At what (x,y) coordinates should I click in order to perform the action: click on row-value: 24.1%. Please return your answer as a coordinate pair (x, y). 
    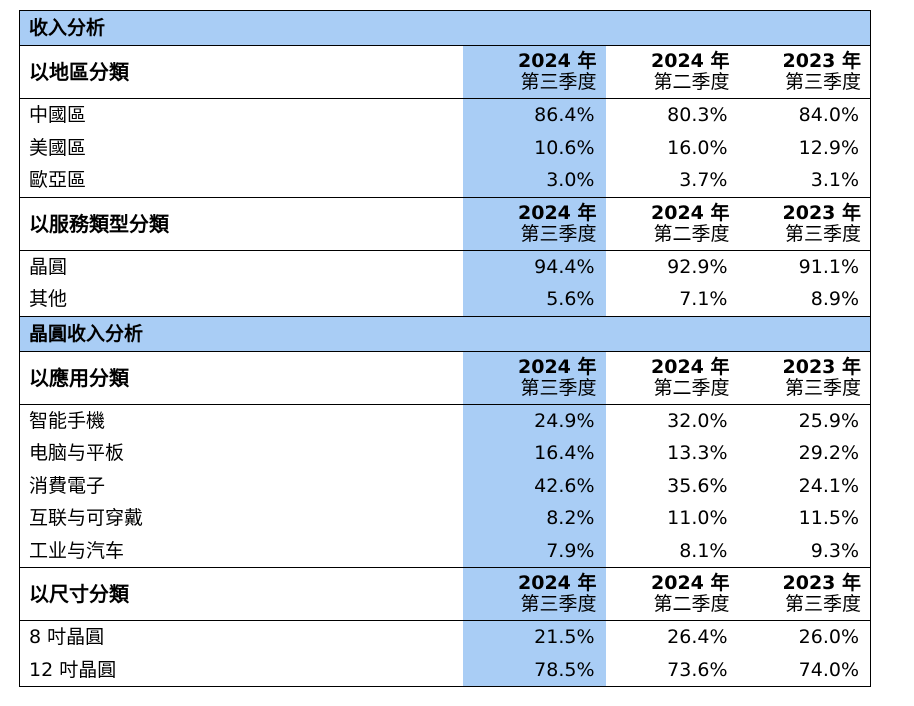
    Looking at the image, I should click on (829, 485).